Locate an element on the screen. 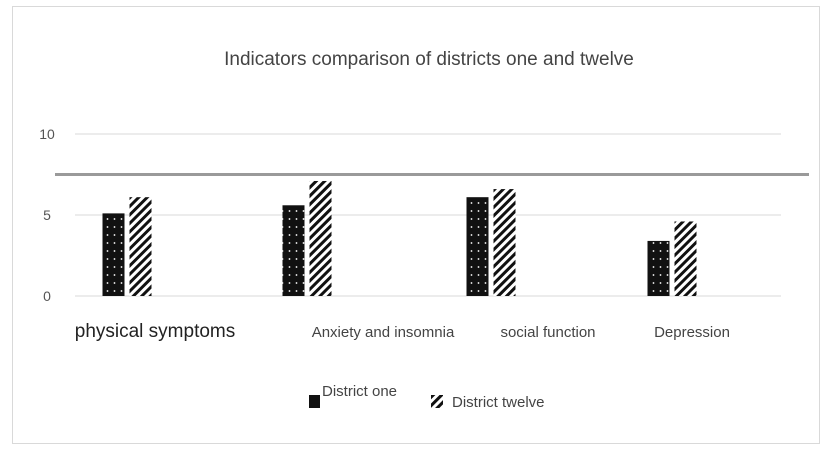  legend-label-district-twelve: District twelve is located at coordinates (498, 402).